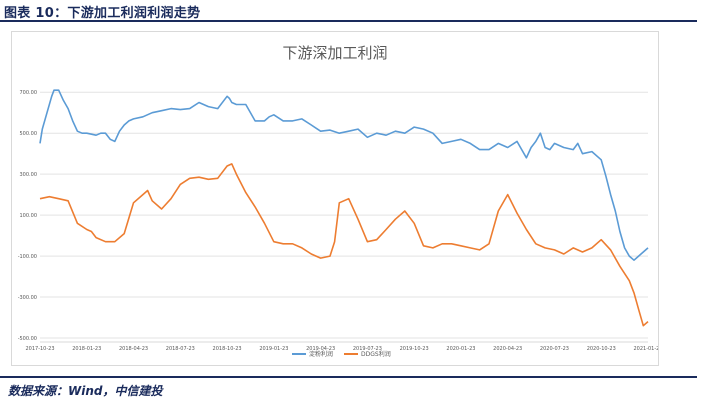 This screenshot has height=403, width=708. What do you see at coordinates (376, 354) in the screenshot?
I see `legend-label-2: DDGS利润` at bounding box center [376, 354].